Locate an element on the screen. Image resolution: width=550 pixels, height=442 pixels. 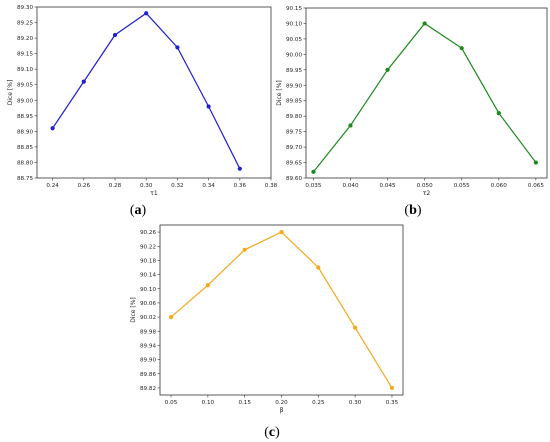
x-tick-label: 0.24 is located at coordinates (52, 186).